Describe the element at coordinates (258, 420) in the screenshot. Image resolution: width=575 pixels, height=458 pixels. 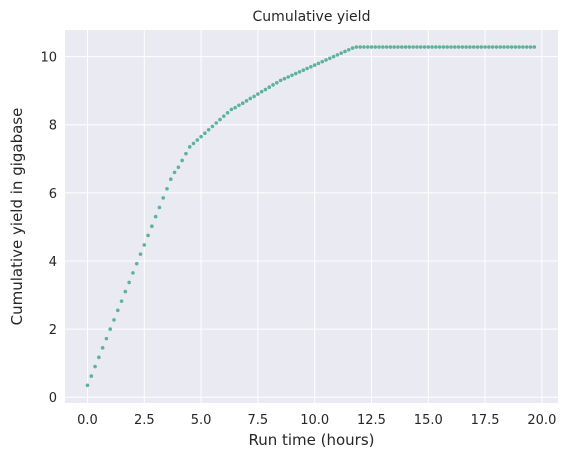
I see `x-tick-label: 7.5` at that location.